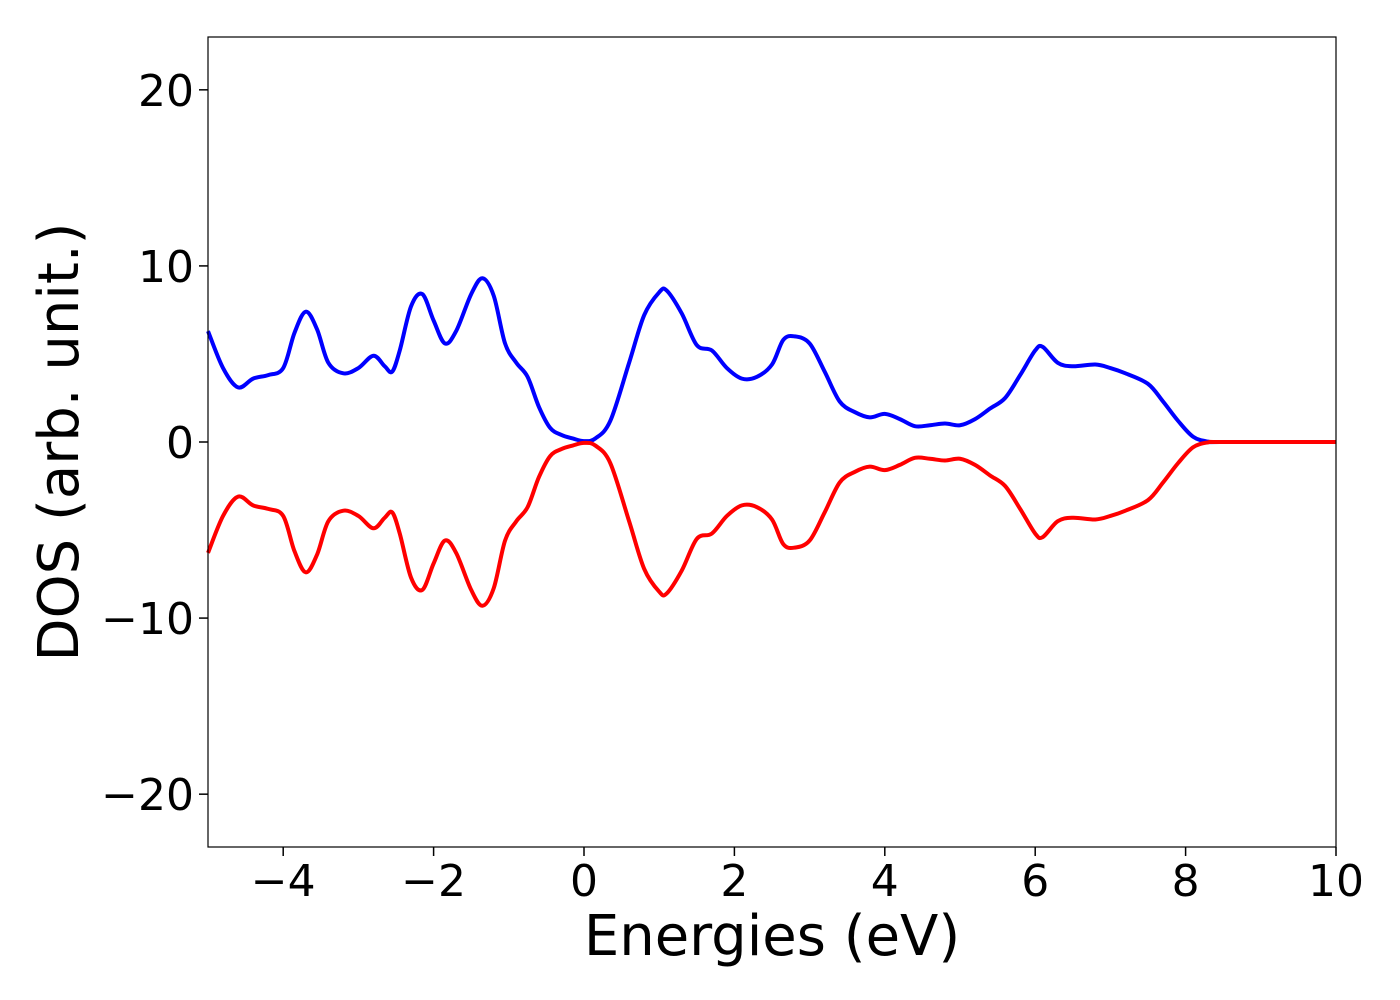 This screenshot has height=1000, width=1400. Describe the element at coordinates (584, 881) in the screenshot. I see `x-tick-label: 0` at that location.